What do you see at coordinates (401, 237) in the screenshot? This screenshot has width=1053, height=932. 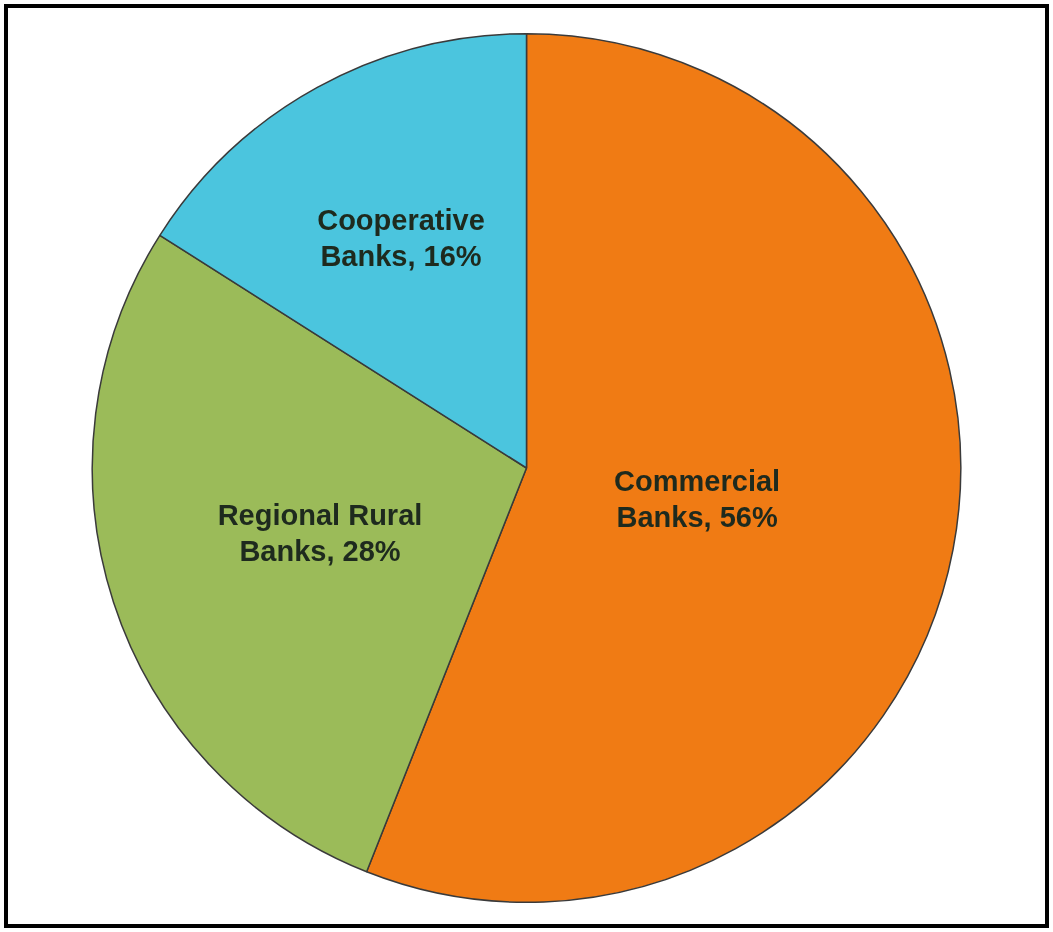 I see `slice-label: Cooperative Banks, 16%` at bounding box center [401, 237].